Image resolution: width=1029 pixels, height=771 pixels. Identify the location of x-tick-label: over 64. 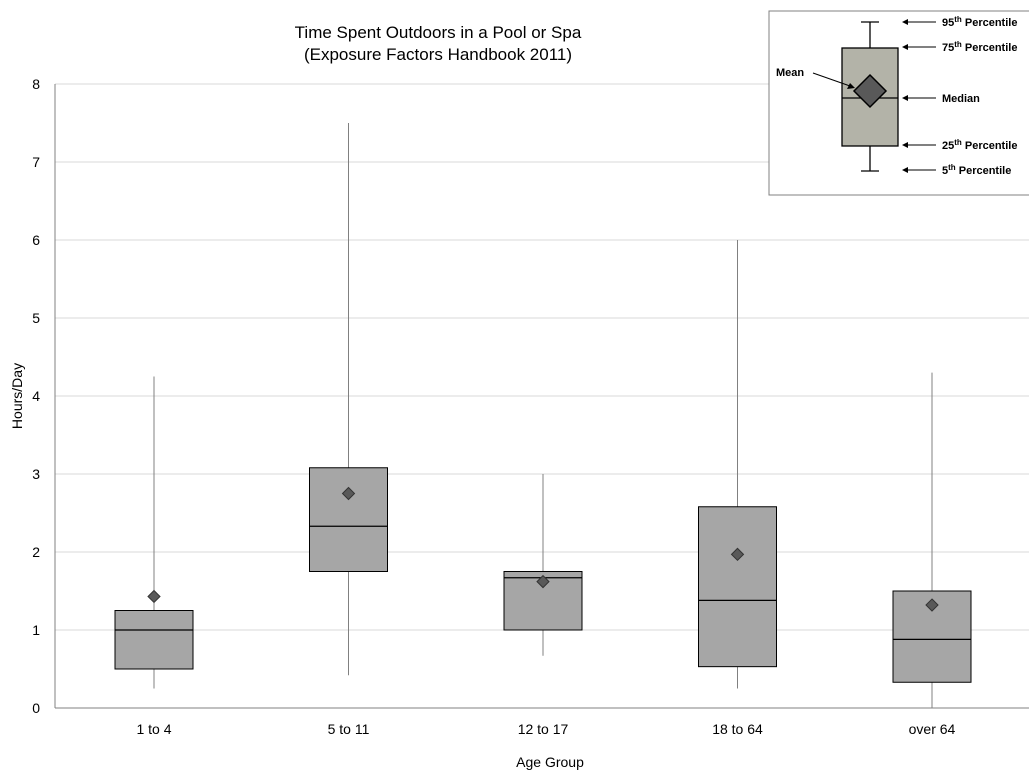
(932, 729).